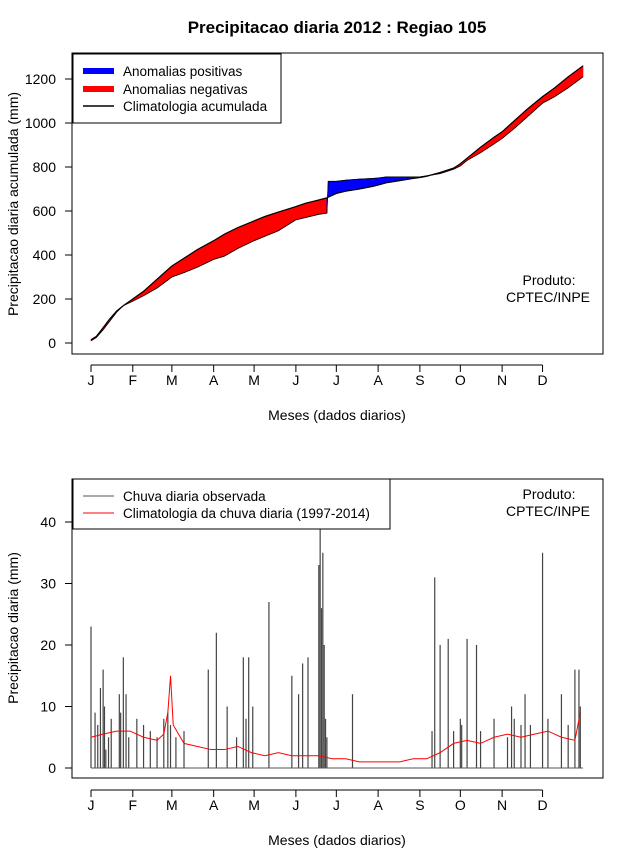 The width and height of the screenshot is (640, 850). Describe the element at coordinates (502, 380) in the screenshot. I see `x-tick-label: N` at that location.